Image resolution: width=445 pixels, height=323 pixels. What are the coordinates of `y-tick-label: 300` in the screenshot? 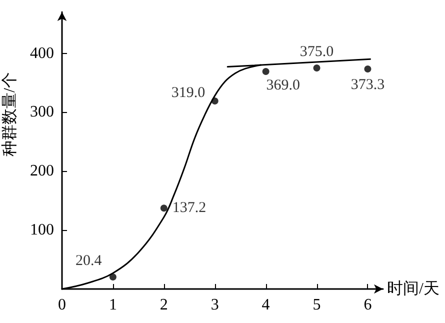 It's located at (42, 112).